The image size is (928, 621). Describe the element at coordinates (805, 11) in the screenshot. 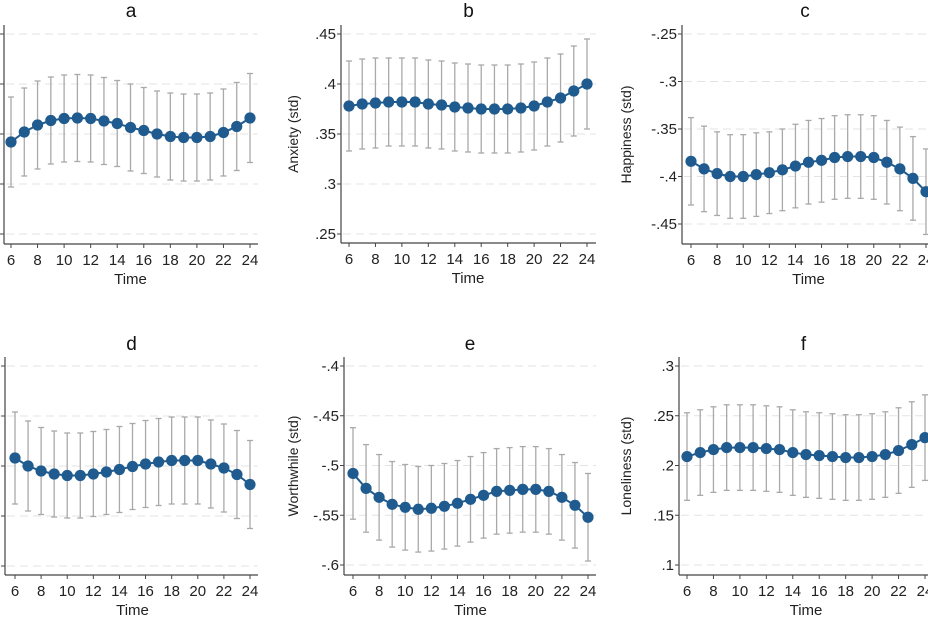

I see `panel-title: c` at that location.